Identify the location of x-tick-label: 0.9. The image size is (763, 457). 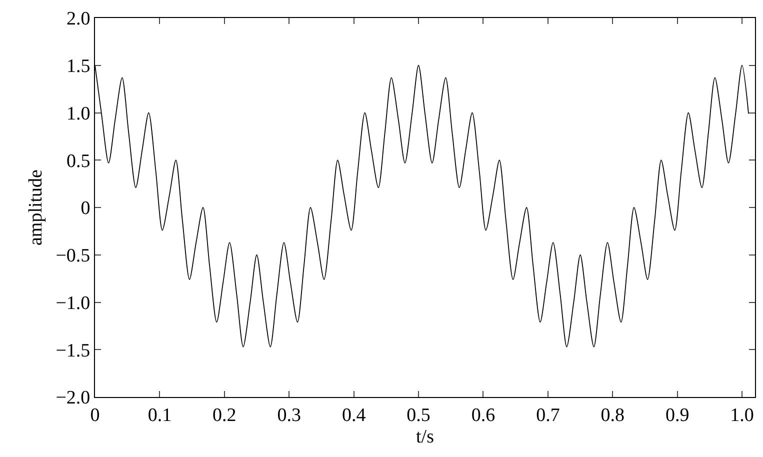
(677, 415).